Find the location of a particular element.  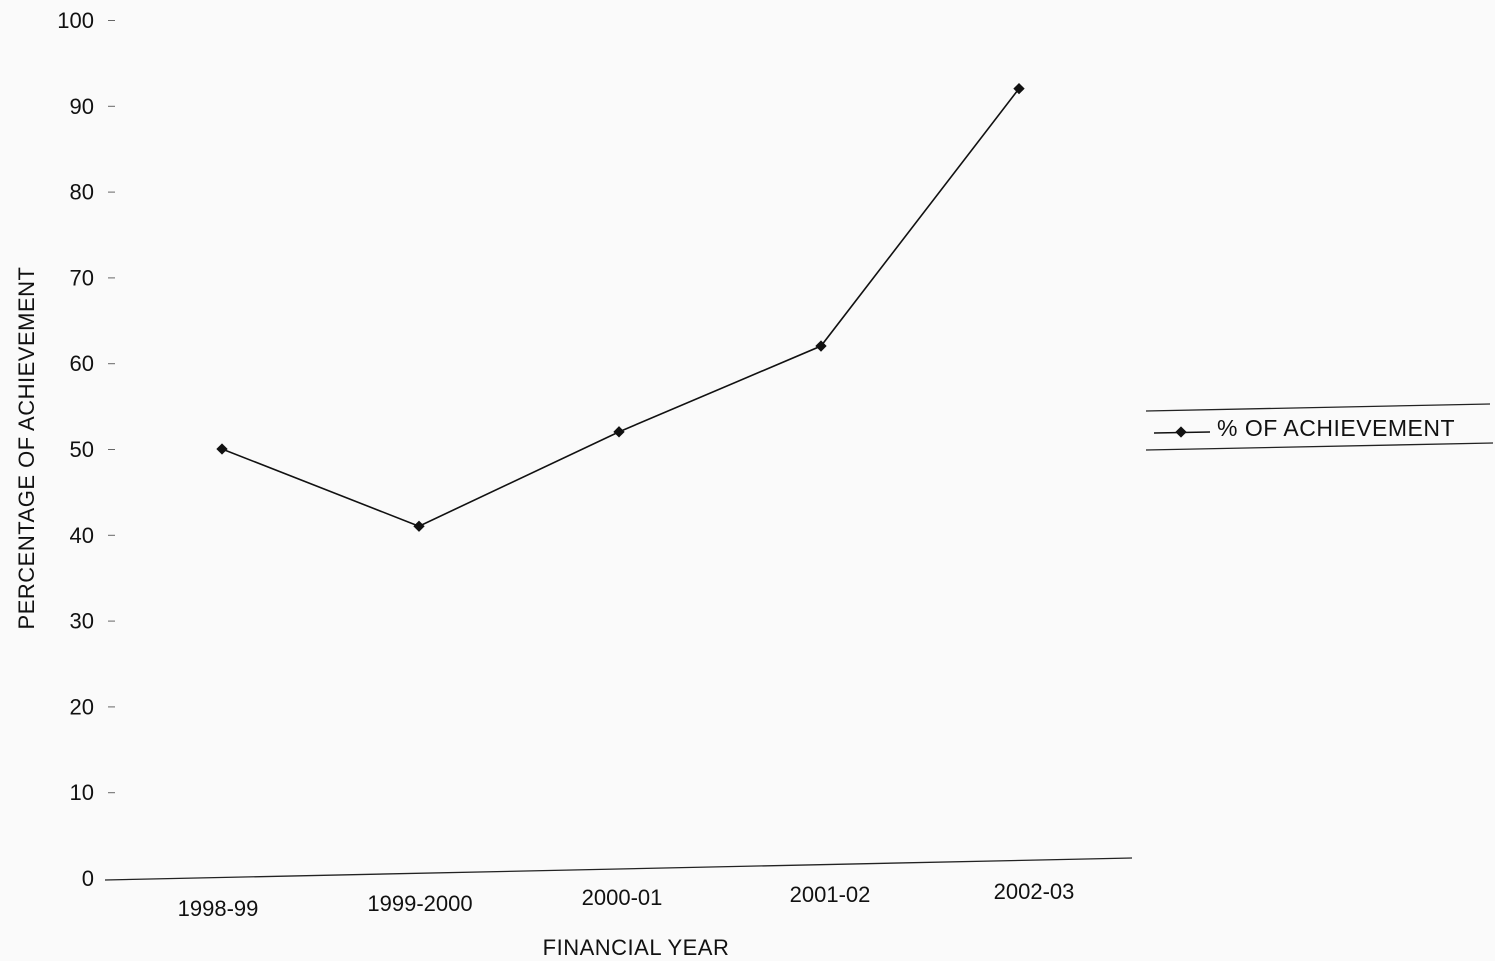

x-axis-ticks: 1998-99 1999-2000 2000-01 2001-02 2002-03 is located at coordinates (626, 900).